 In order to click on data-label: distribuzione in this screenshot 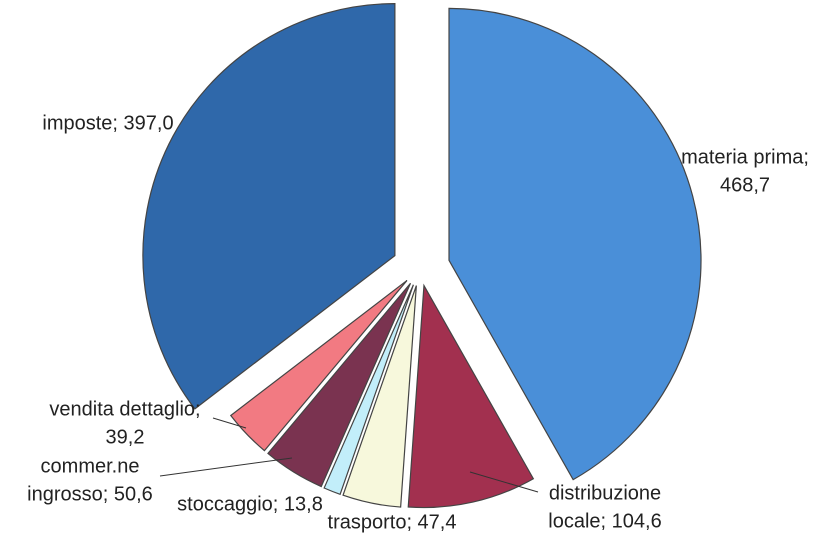, I will do `click(605, 493)`.